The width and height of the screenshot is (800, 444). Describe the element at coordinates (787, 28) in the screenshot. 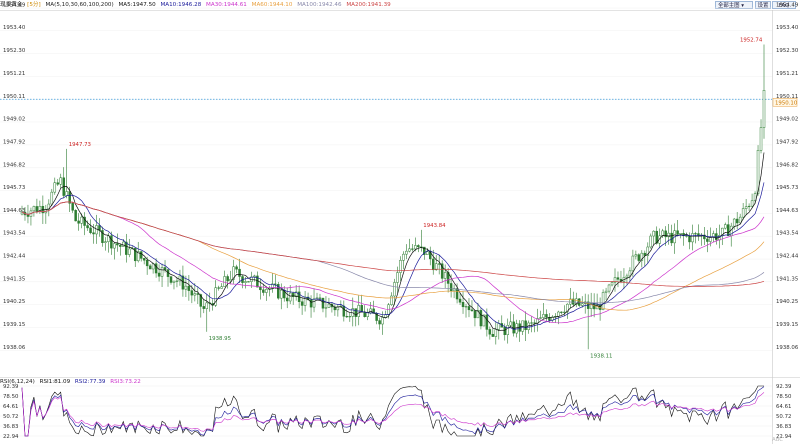

I see `y-tick-right: 1953.40` at that location.